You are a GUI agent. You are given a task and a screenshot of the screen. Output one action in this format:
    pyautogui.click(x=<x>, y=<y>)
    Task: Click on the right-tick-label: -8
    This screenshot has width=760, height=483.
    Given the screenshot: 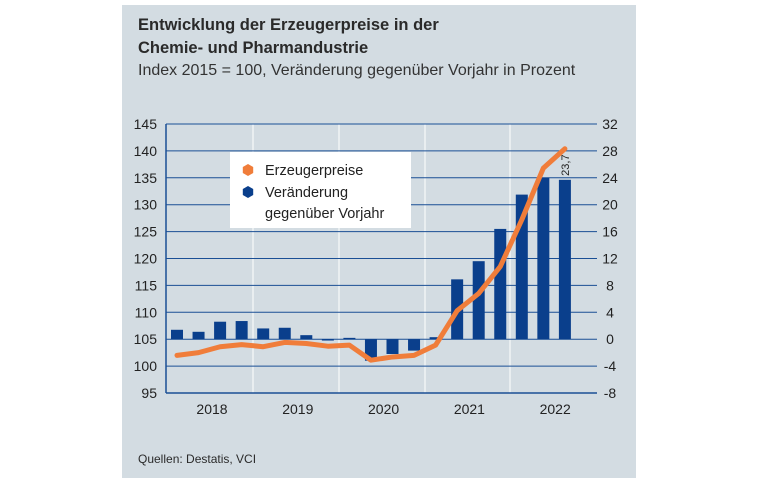 What is the action you would take?
    pyautogui.click(x=610, y=393)
    